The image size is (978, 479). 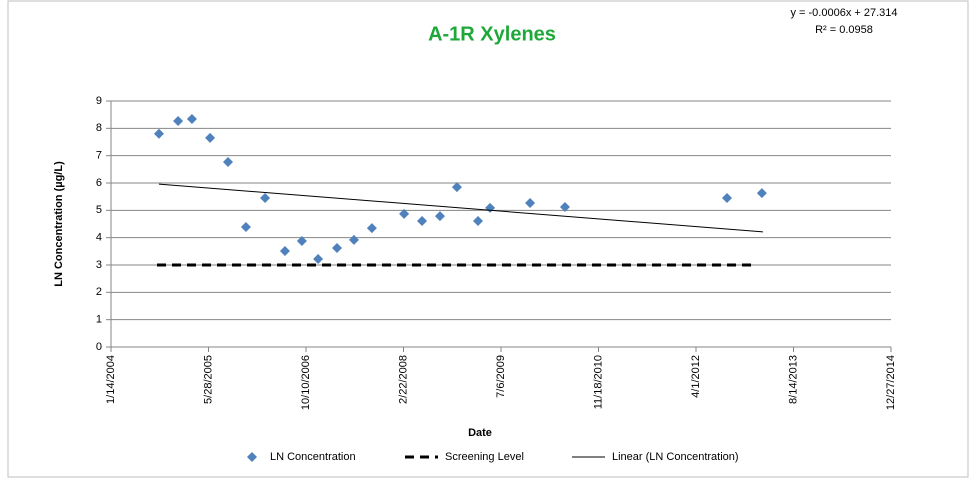 I want to click on y-tick-label: 5, so click(x=99, y=210).